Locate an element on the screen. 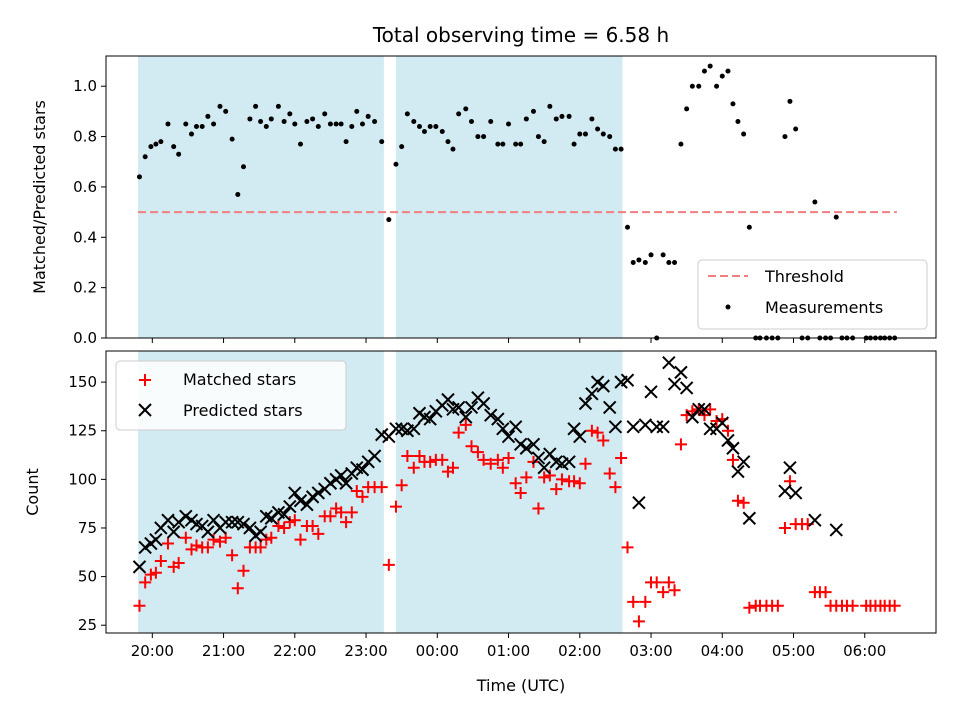 The width and height of the screenshot is (960, 720). legend-predicted-swatch is located at coordinates (145, 410).